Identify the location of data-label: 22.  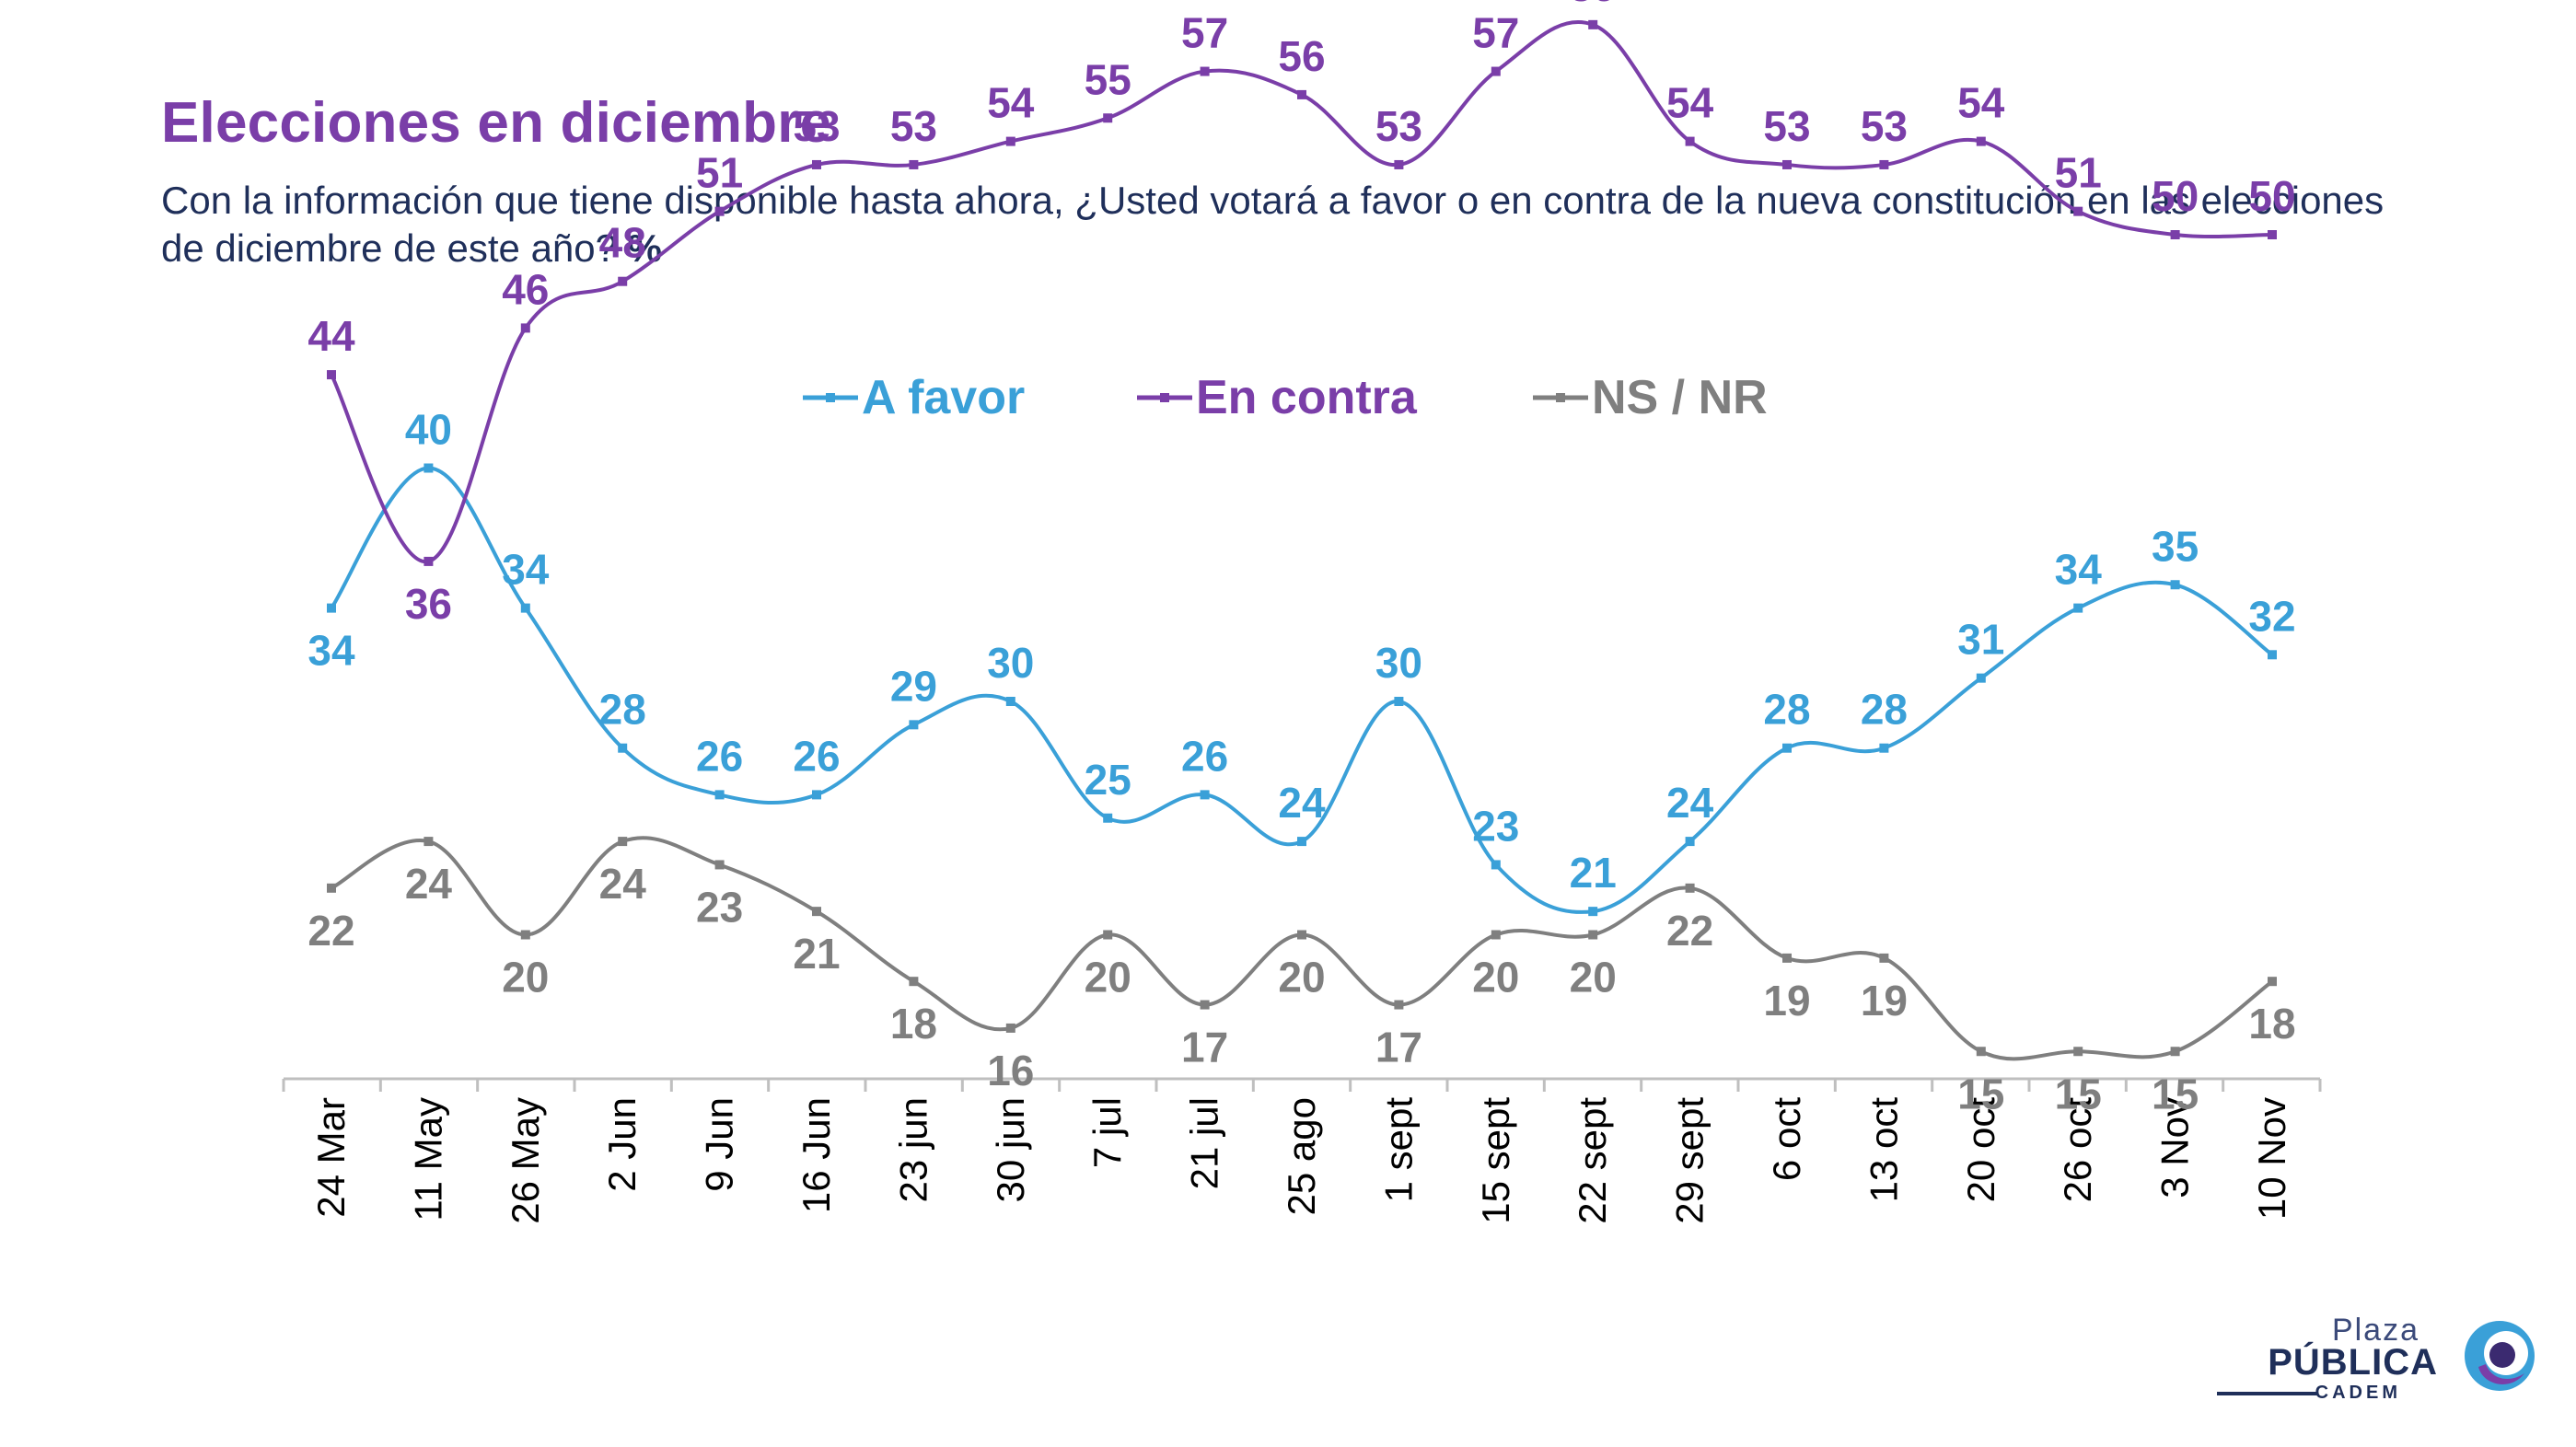
(1689, 931).